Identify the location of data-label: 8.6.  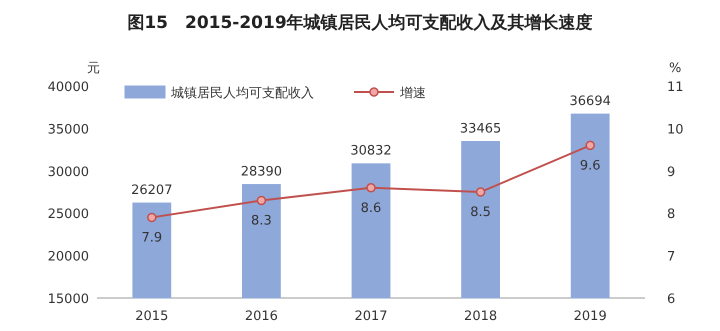
(371, 208).